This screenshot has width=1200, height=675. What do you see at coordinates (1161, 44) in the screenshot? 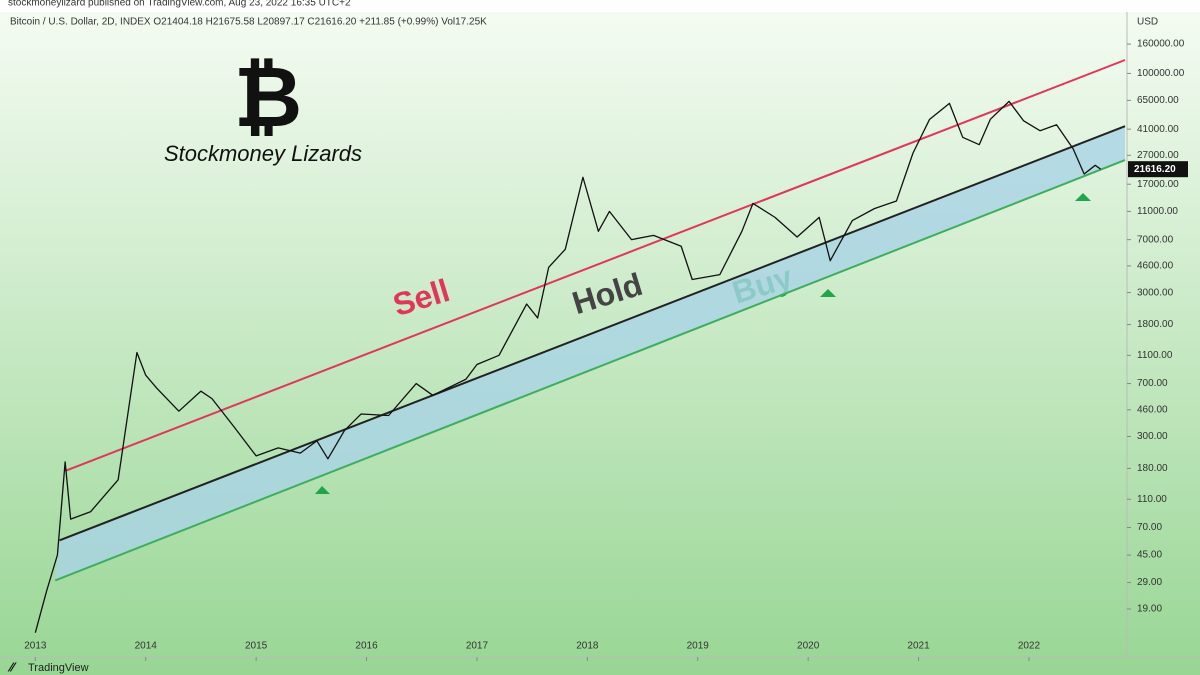
I see `y-tick-label: 160000.00` at bounding box center [1161, 44].